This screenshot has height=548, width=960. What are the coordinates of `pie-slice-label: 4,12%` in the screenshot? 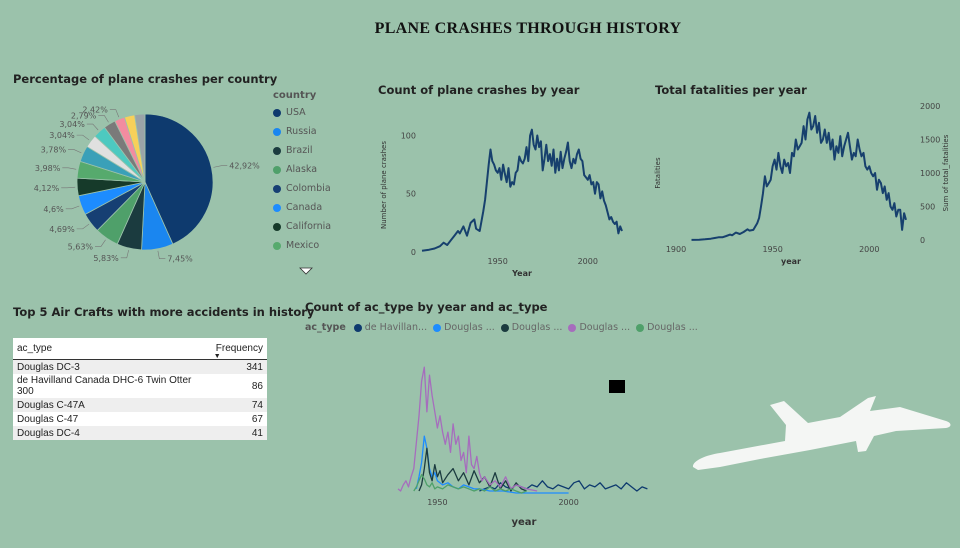 It's located at (47, 188).